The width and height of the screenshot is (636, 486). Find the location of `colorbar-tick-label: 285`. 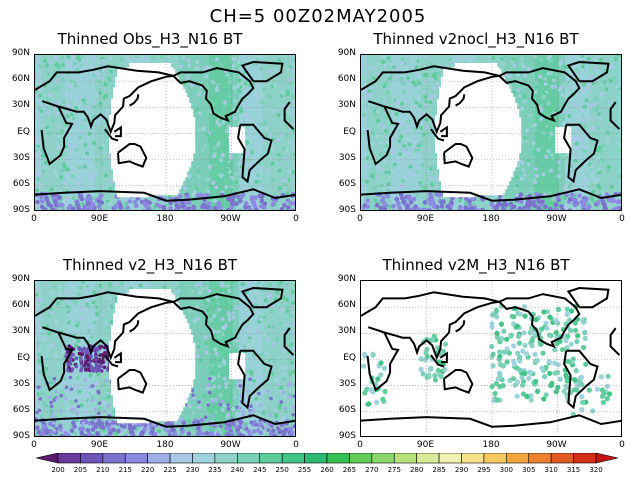

colorbar-tick-label: 285 is located at coordinates (438, 470).